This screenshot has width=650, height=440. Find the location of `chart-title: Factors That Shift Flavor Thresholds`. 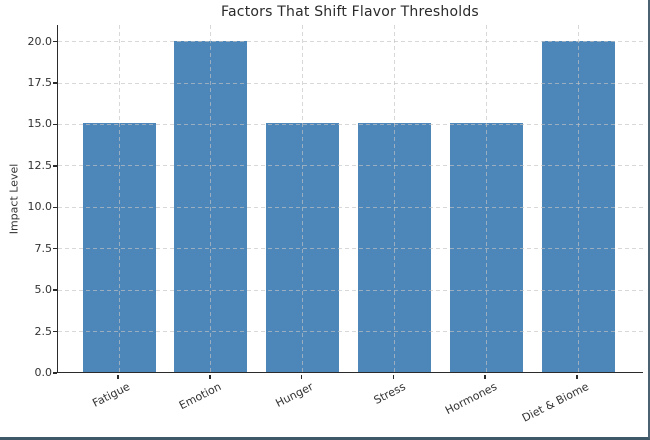

chart-title: Factors That Shift Flavor Thresholds is located at coordinates (350, 12).